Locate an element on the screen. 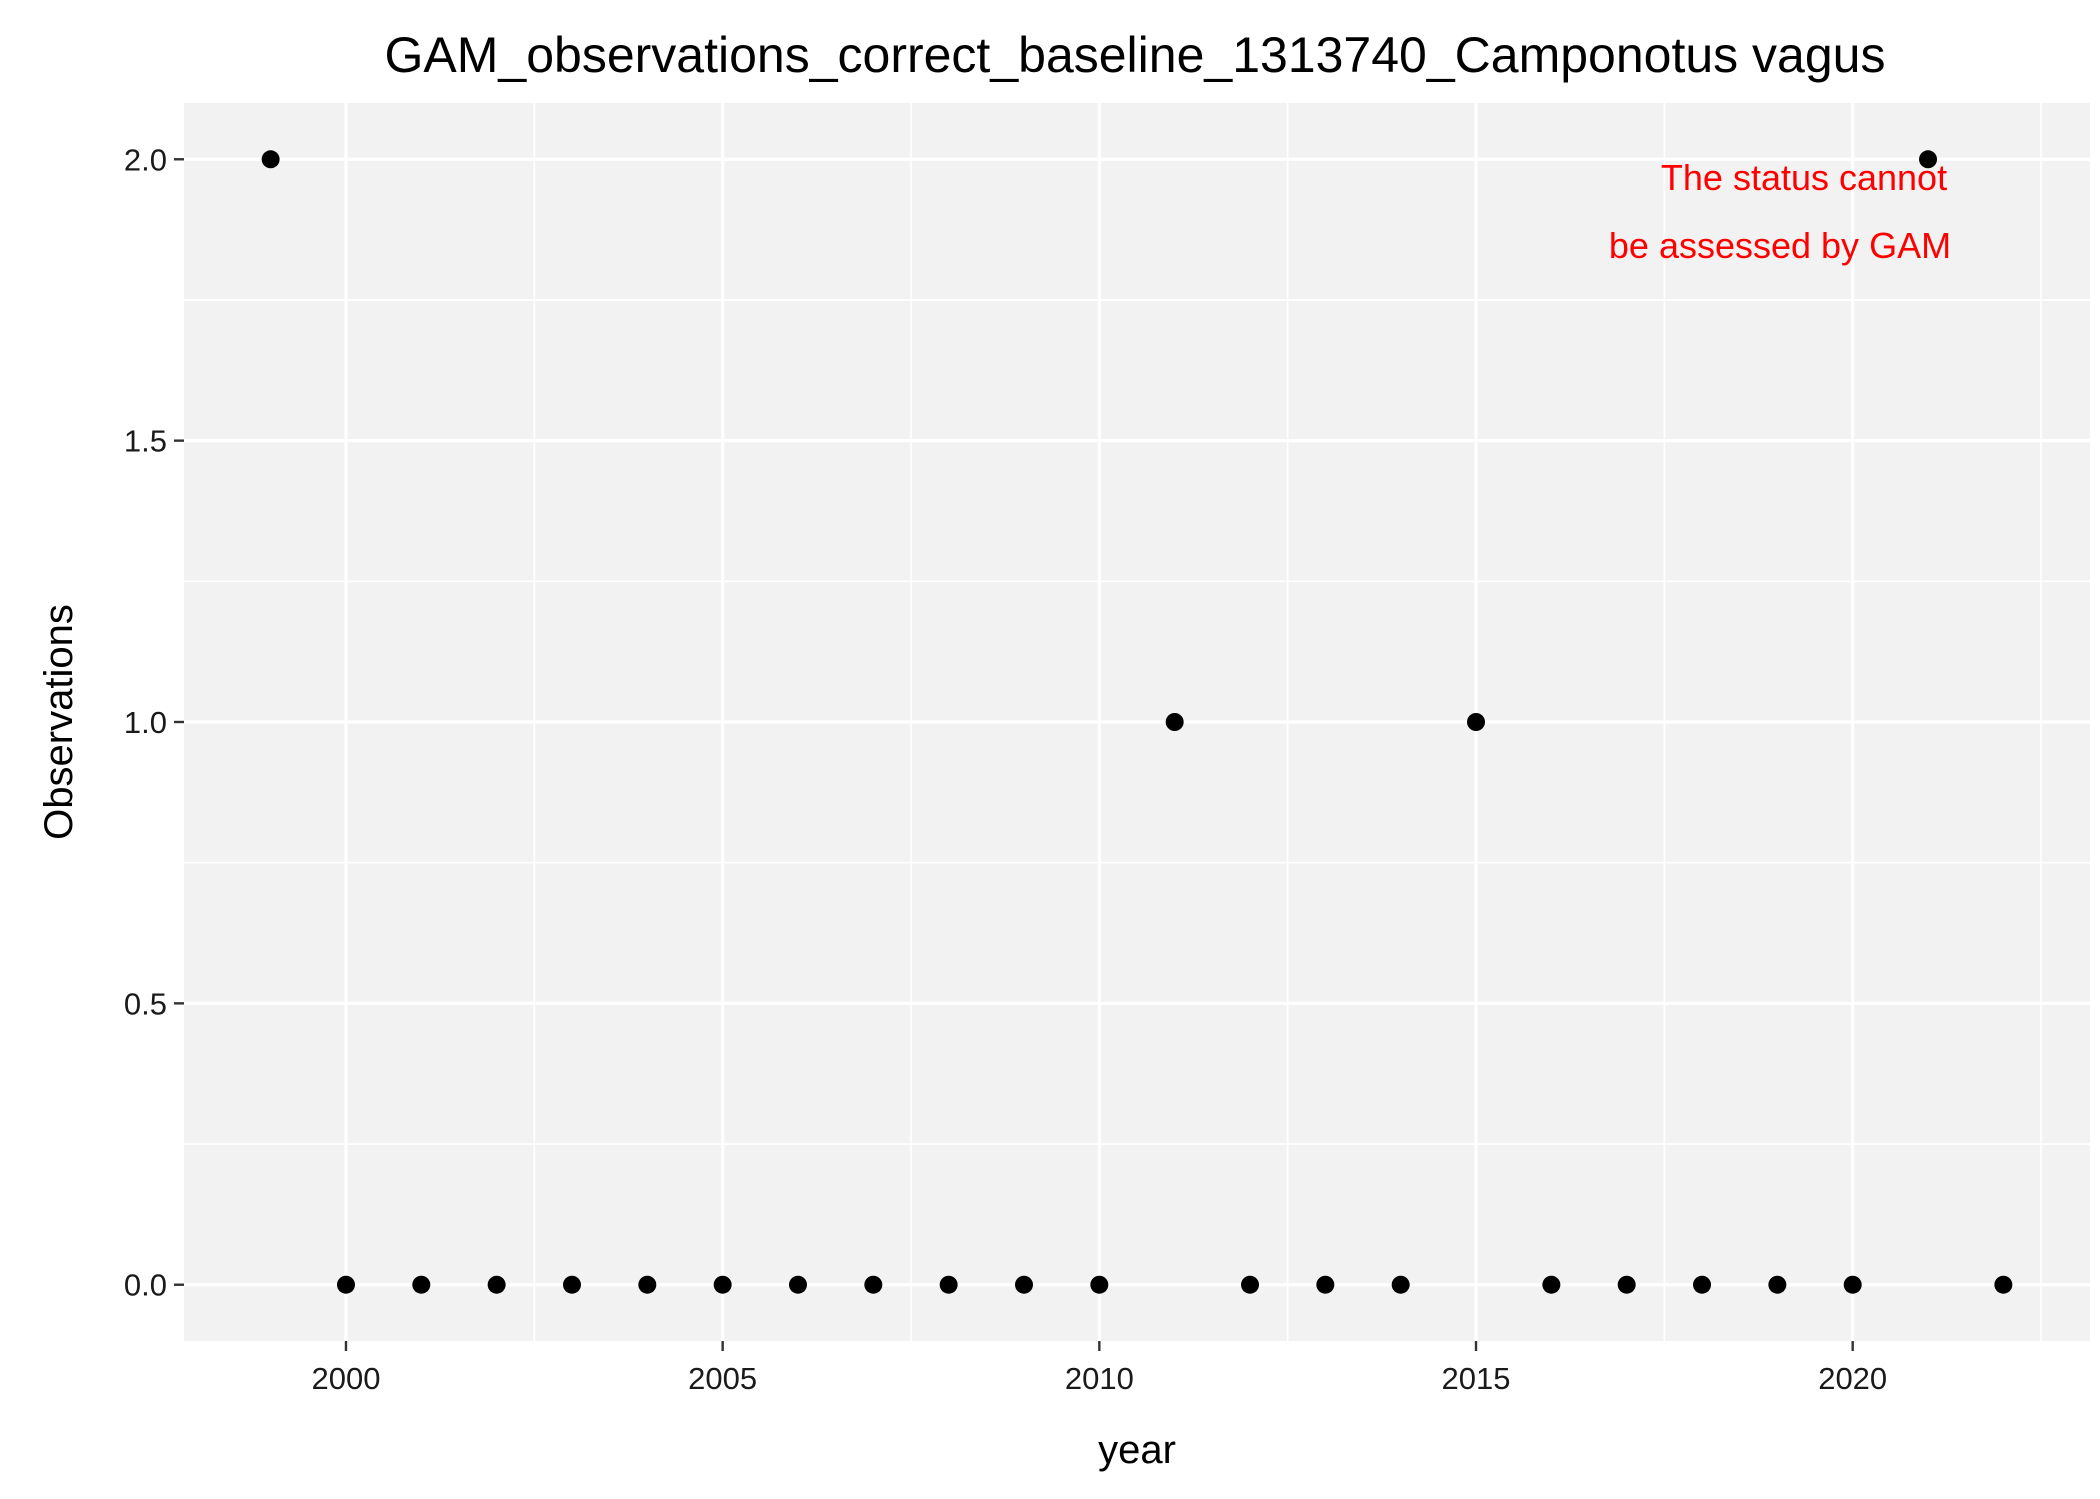  x-tick-label: 2000 is located at coordinates (345, 1378).